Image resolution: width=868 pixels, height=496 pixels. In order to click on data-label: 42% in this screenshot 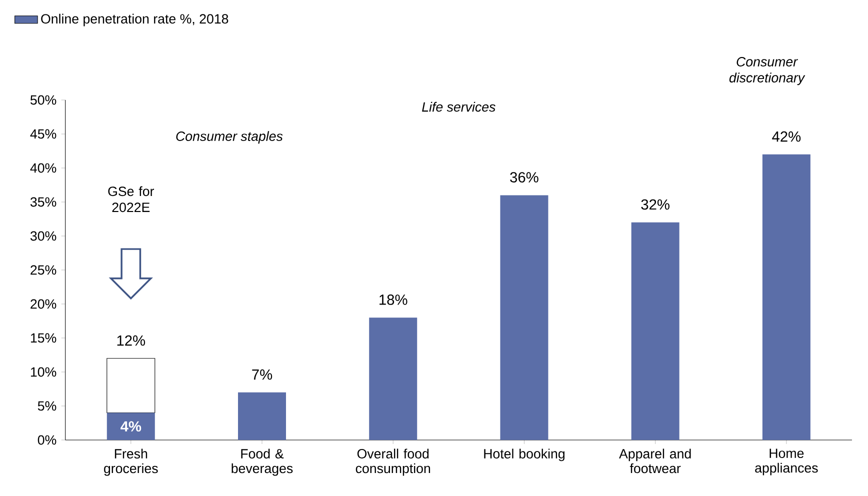, I will do `click(786, 136)`.